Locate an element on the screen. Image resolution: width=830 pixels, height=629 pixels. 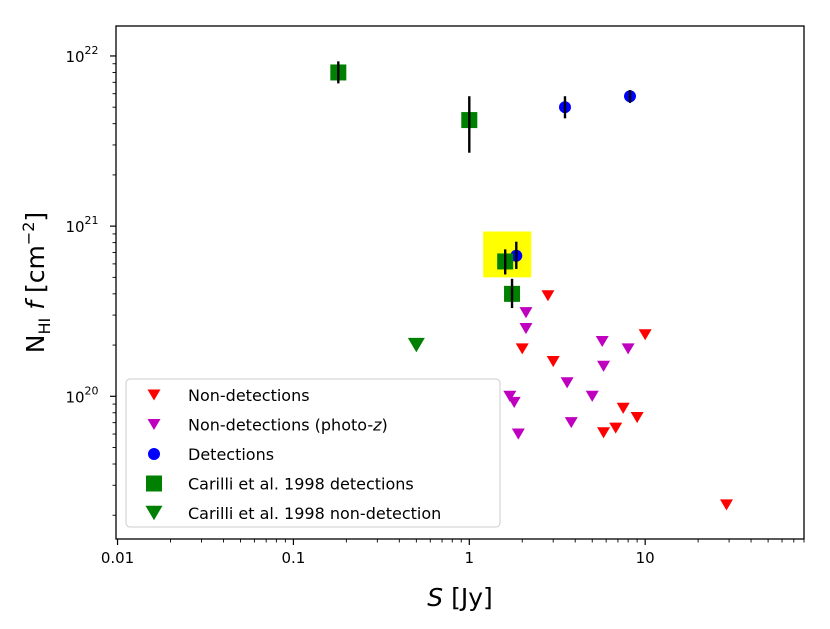
y-tick-exponent: 20 is located at coordinates (92, 390).